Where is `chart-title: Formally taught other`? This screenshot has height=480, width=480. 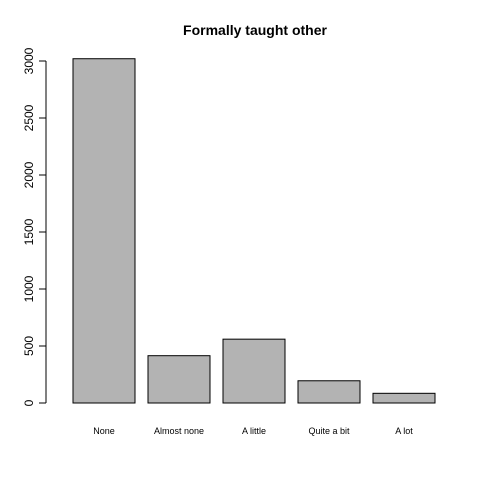 chart-title: Formally taught other is located at coordinates (255, 30).